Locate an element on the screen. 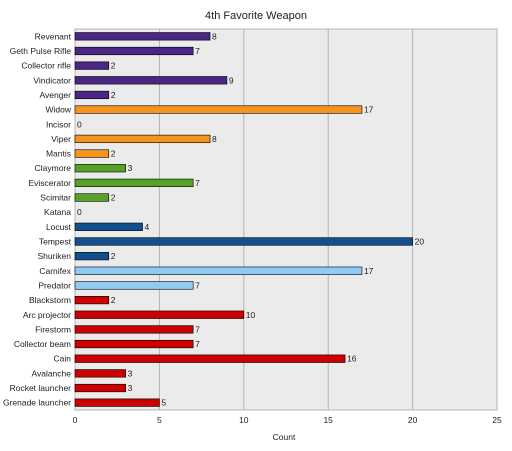  category-label: Revenant is located at coordinates (53, 36).